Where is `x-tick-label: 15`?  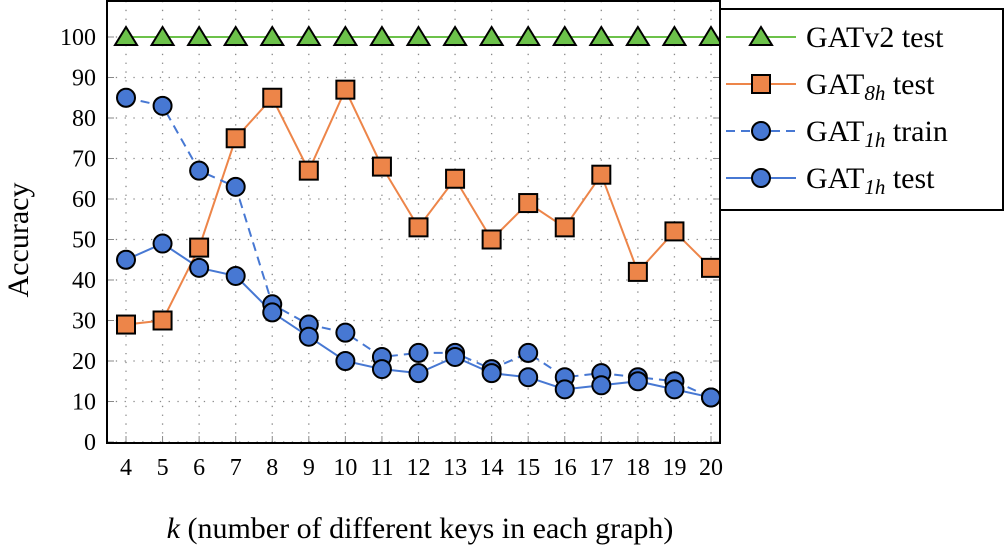 x-tick-label: 15 is located at coordinates (528, 468).